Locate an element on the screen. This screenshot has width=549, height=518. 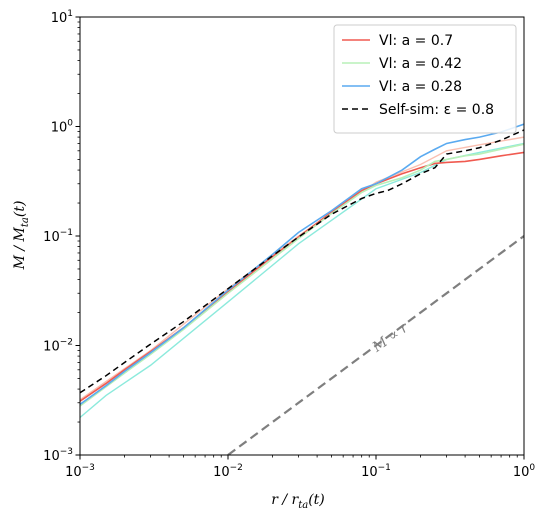
legend-box is located at coordinates (425, 79).